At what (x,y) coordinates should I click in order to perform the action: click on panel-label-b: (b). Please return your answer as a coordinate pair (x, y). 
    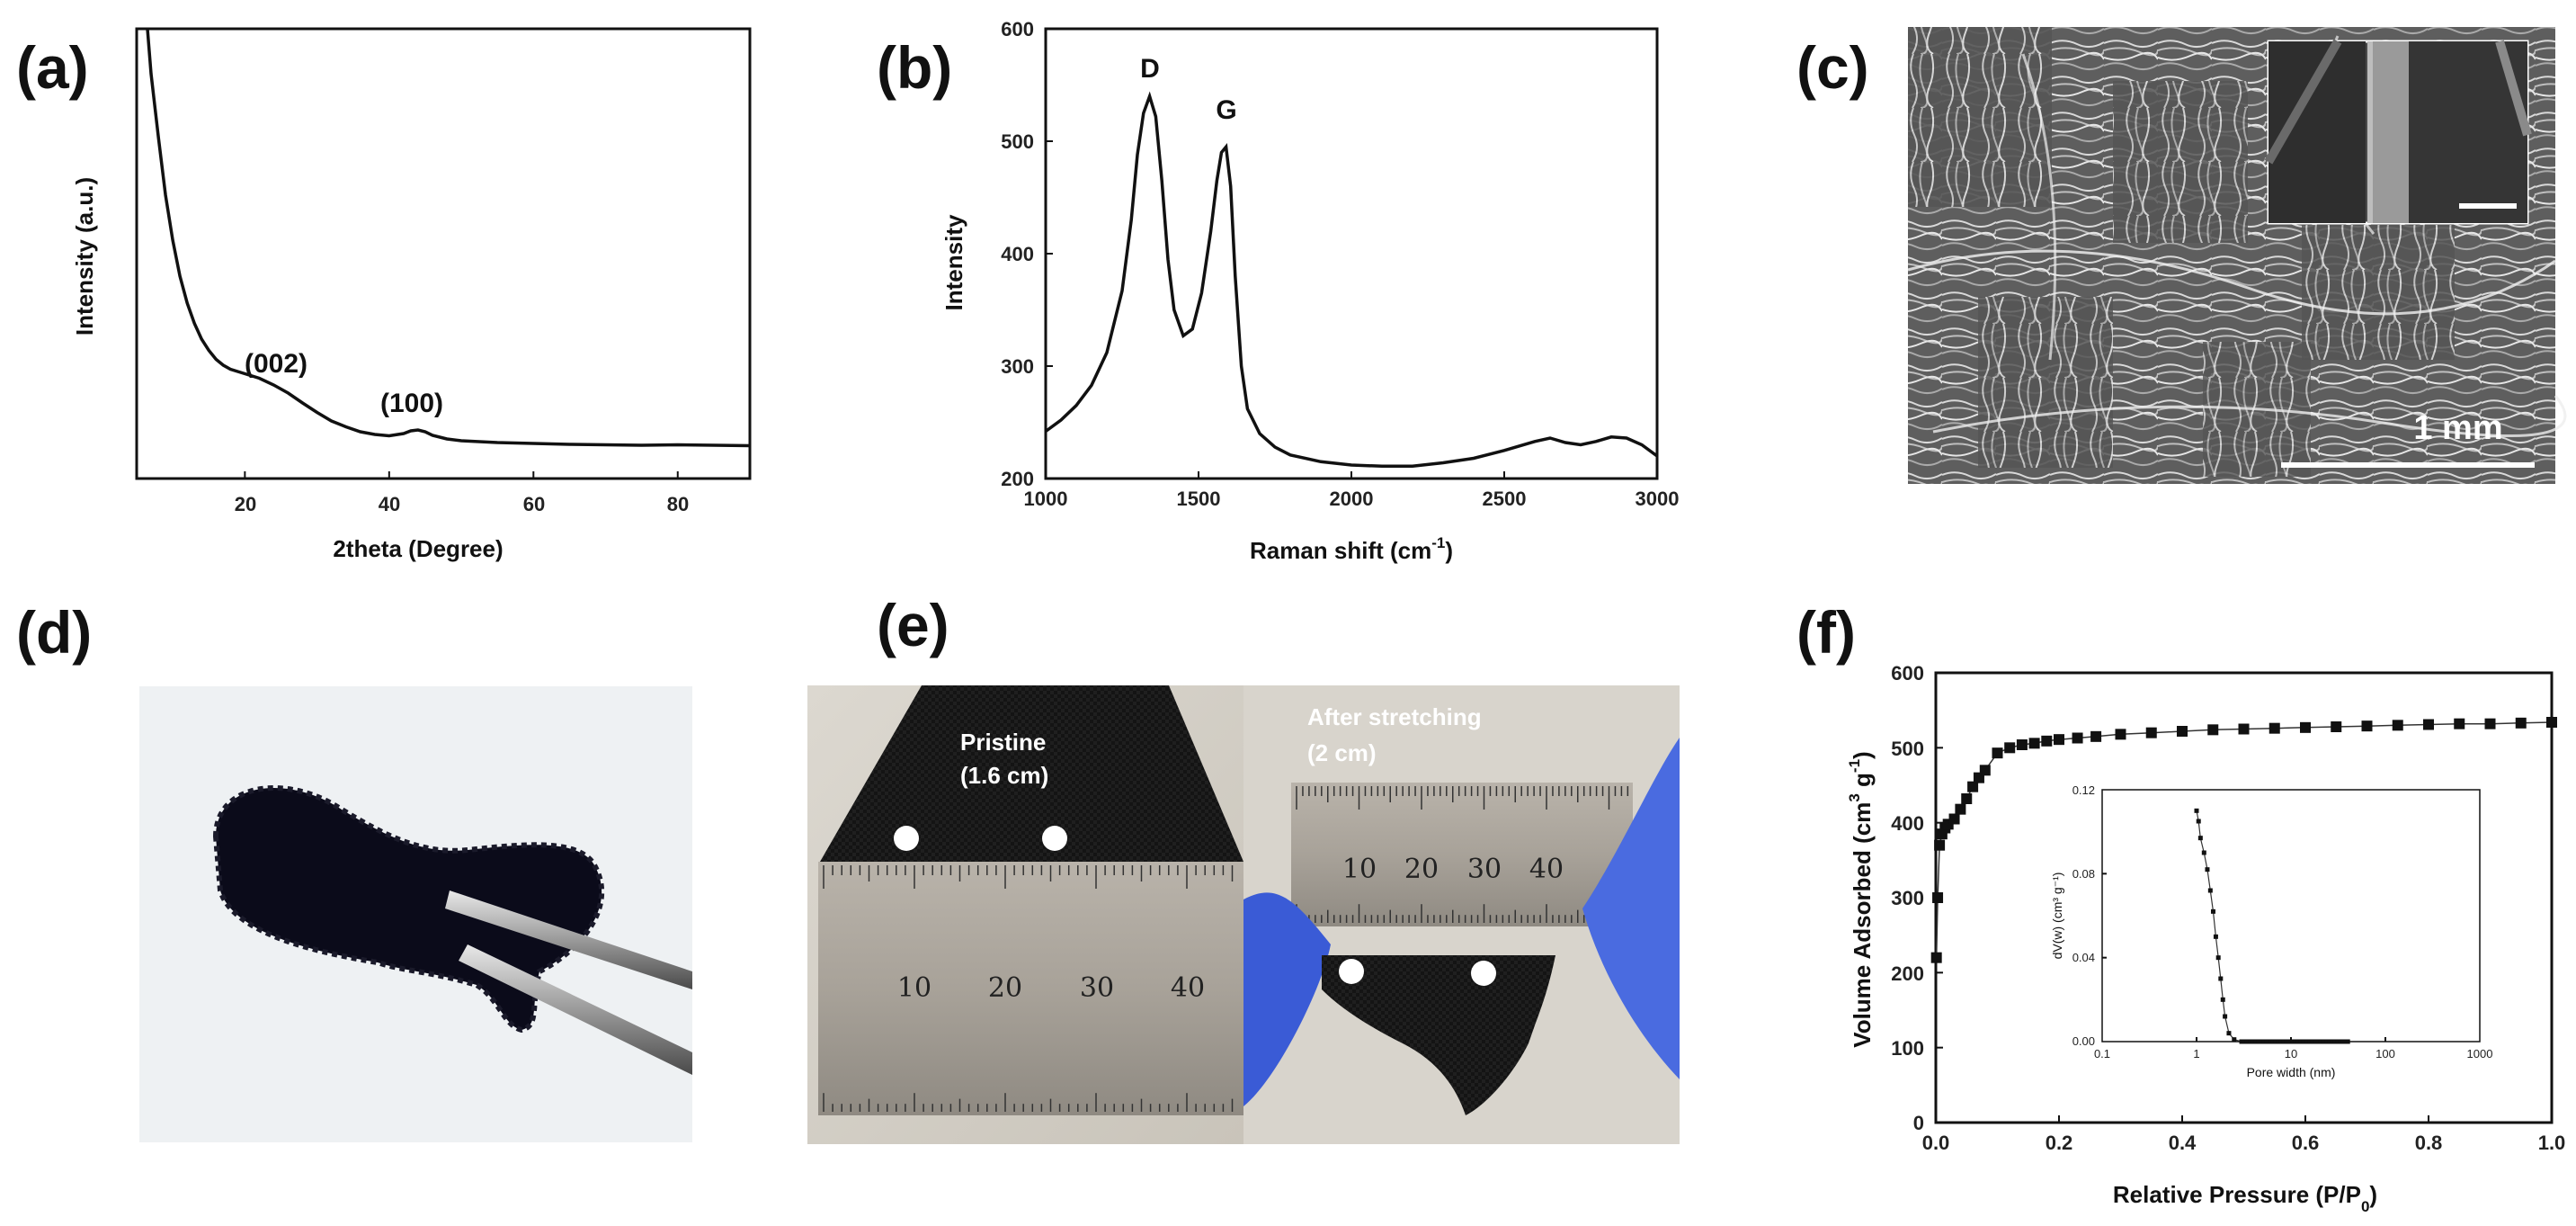
    Looking at the image, I should click on (915, 67).